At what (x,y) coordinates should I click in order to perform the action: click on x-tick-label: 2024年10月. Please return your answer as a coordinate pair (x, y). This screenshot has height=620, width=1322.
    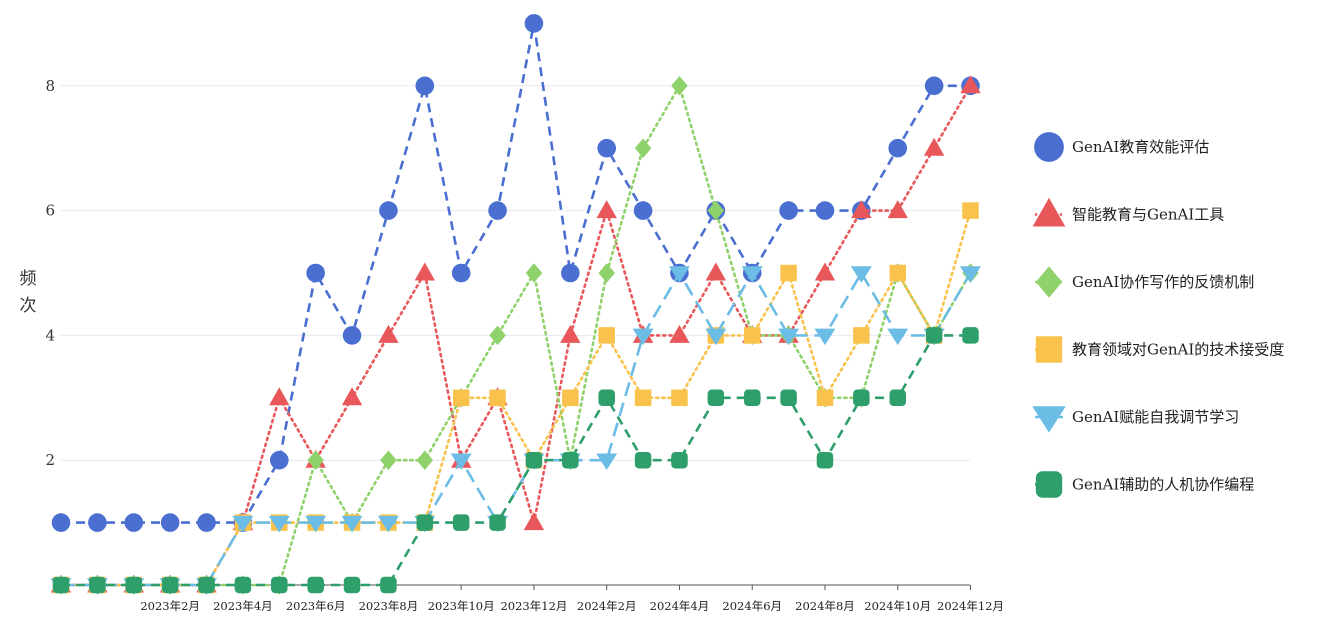
    Looking at the image, I should click on (897, 606).